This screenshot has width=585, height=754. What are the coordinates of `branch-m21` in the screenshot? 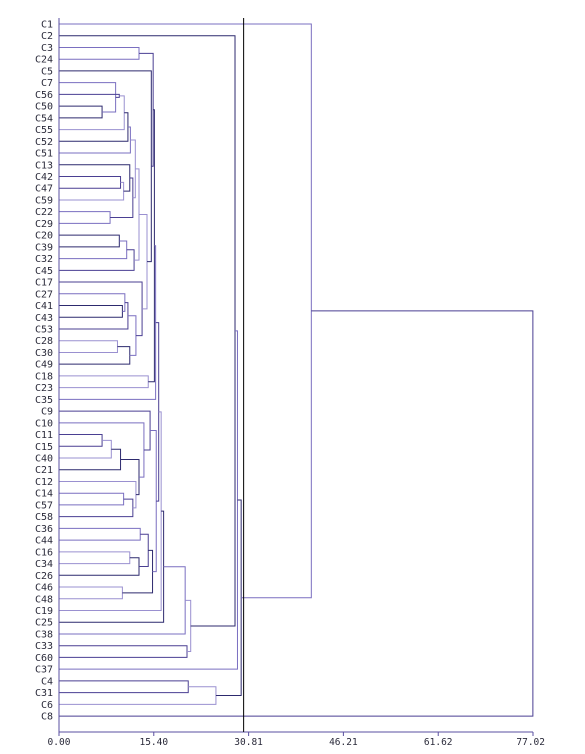 It's located at (95, 355).